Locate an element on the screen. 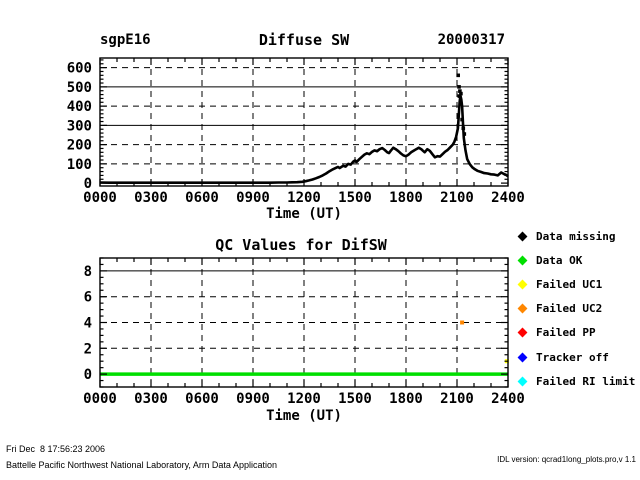 Image resolution: width=640 pixels, height=480 pixels. chart1-xaxis-title: Time (UT) is located at coordinates (304, 214).